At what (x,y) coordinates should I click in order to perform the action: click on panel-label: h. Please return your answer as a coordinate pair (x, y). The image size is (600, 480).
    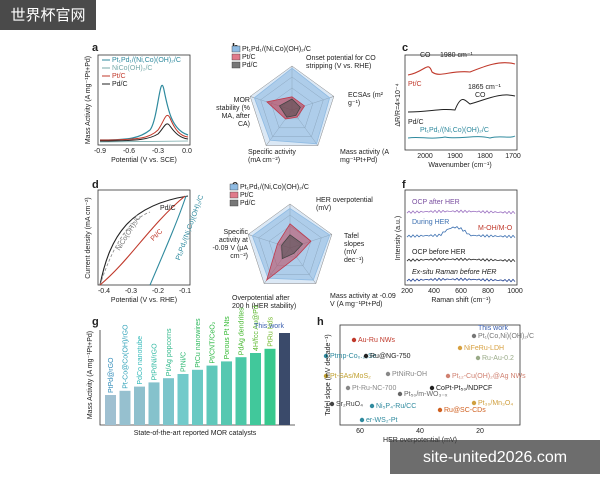
    Looking at the image, I should click on (320, 322).